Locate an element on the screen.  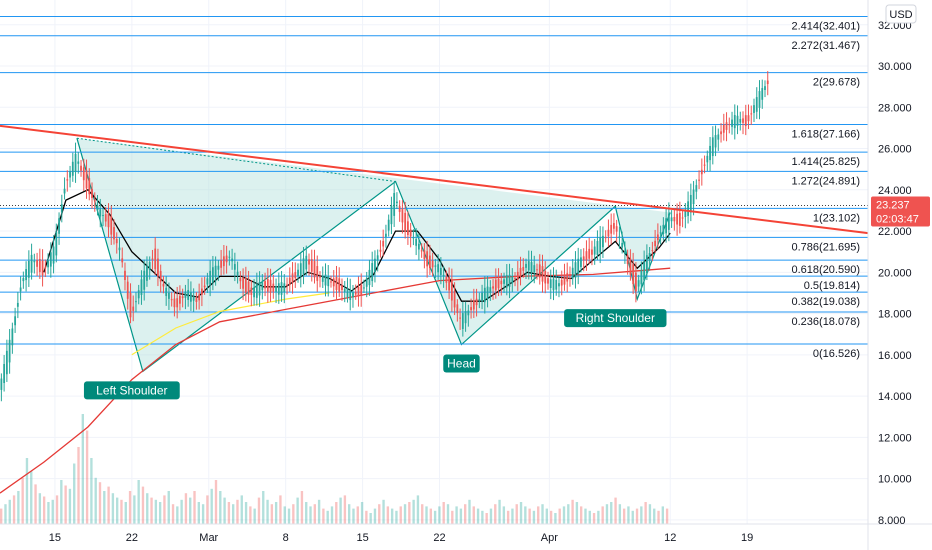
price-tick-label: 8.000 is located at coordinates (892, 521).